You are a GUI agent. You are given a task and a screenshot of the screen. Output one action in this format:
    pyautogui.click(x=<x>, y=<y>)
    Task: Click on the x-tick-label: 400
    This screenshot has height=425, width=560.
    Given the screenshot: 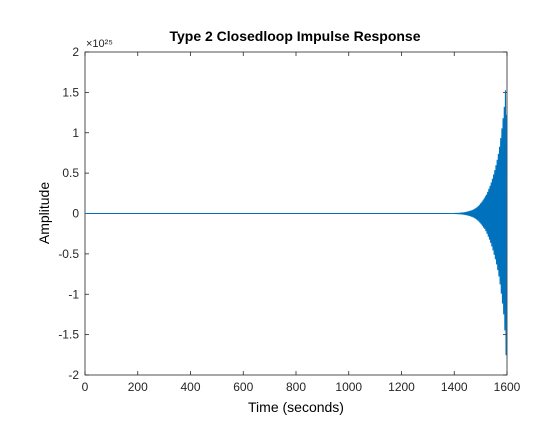 What is the action you would take?
    pyautogui.click(x=190, y=387)
    